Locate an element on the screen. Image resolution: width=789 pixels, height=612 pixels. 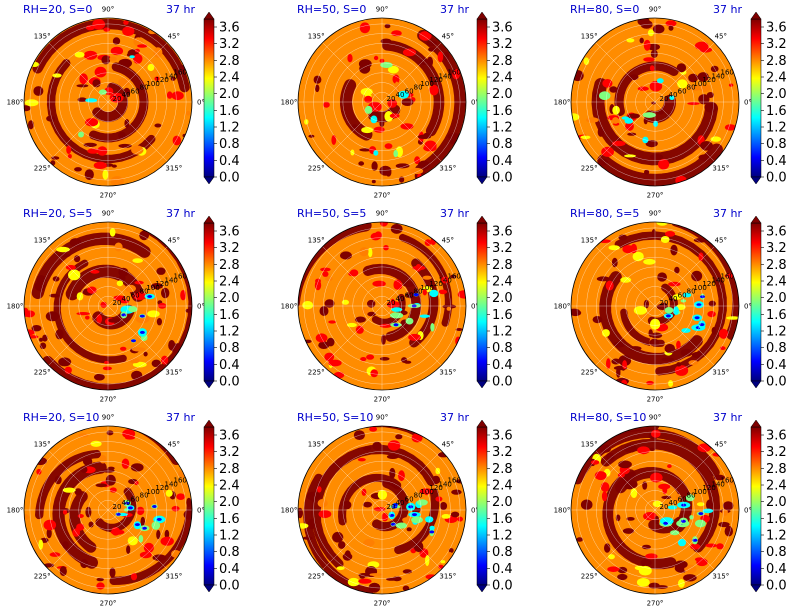
colorbar-tick-label: 2.0 is located at coordinates (229, 94).